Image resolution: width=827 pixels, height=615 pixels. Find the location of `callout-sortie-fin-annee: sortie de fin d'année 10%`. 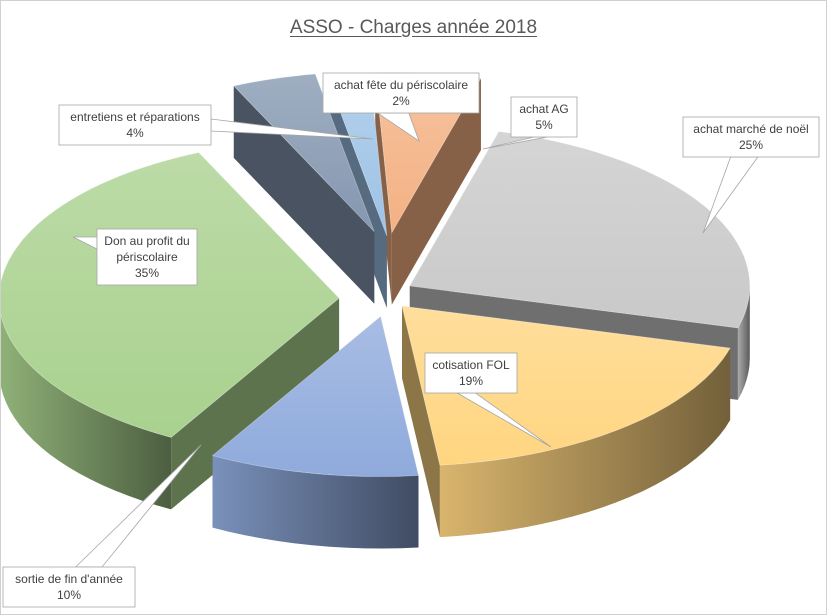

callout-sortie-fin-annee: sortie de fin d'année 10% is located at coordinates (102, 526).